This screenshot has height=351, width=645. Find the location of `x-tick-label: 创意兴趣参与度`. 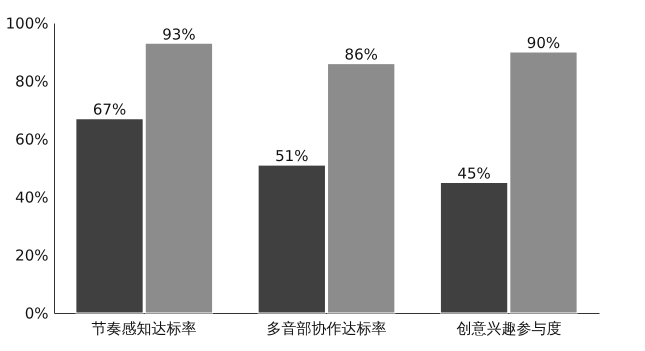

x-tick-label: 创意兴趣参与度 is located at coordinates (509, 329).